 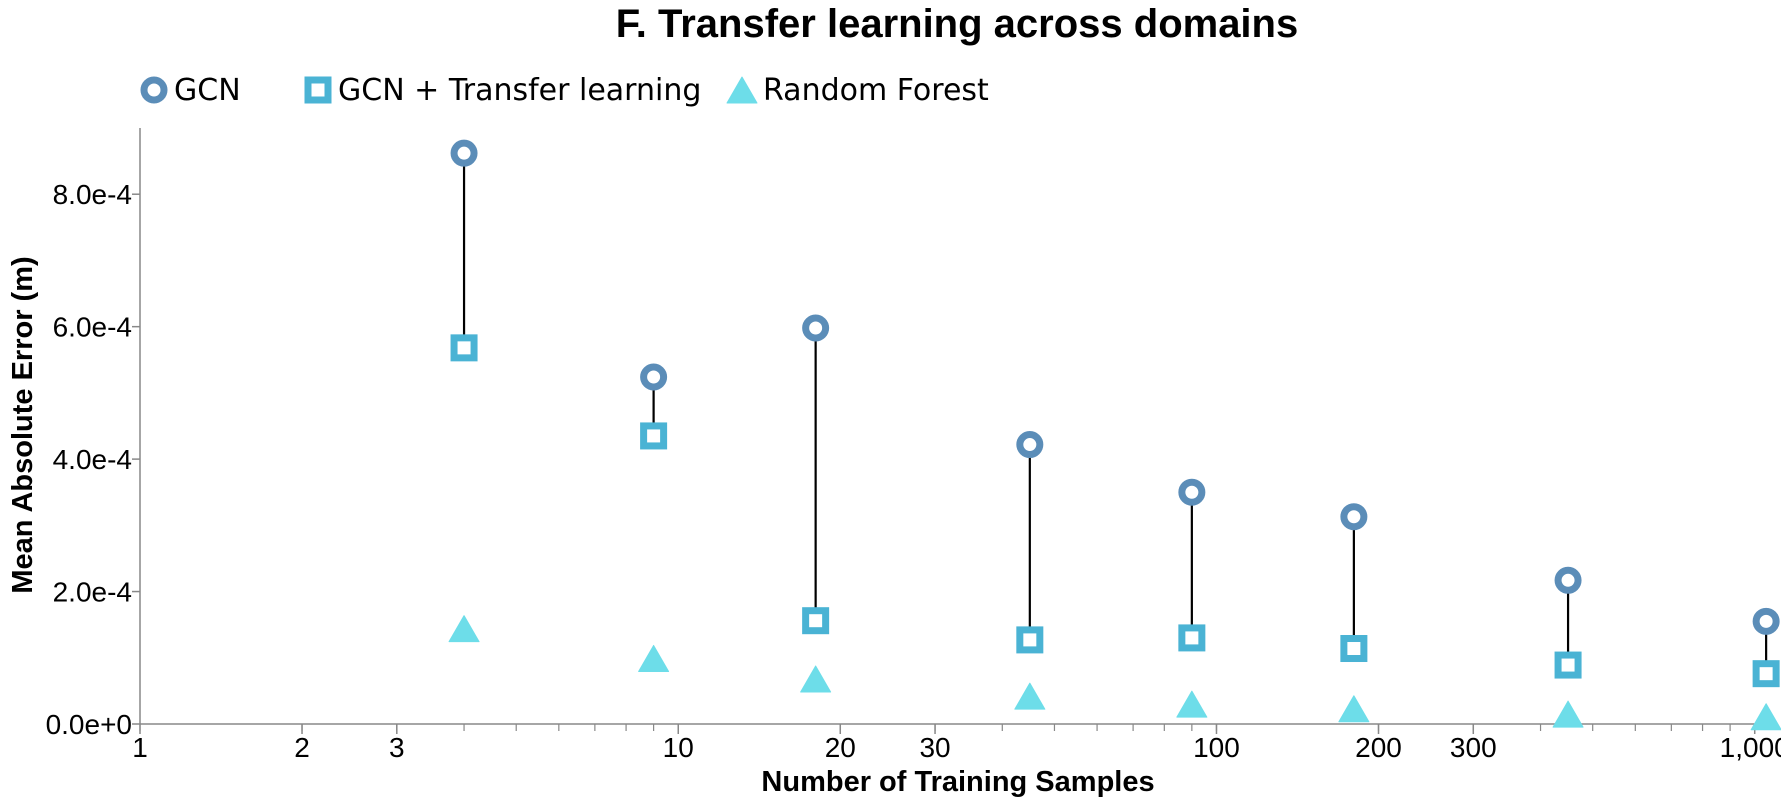 I want to click on x-tick-label: 30, so click(x=934, y=747).